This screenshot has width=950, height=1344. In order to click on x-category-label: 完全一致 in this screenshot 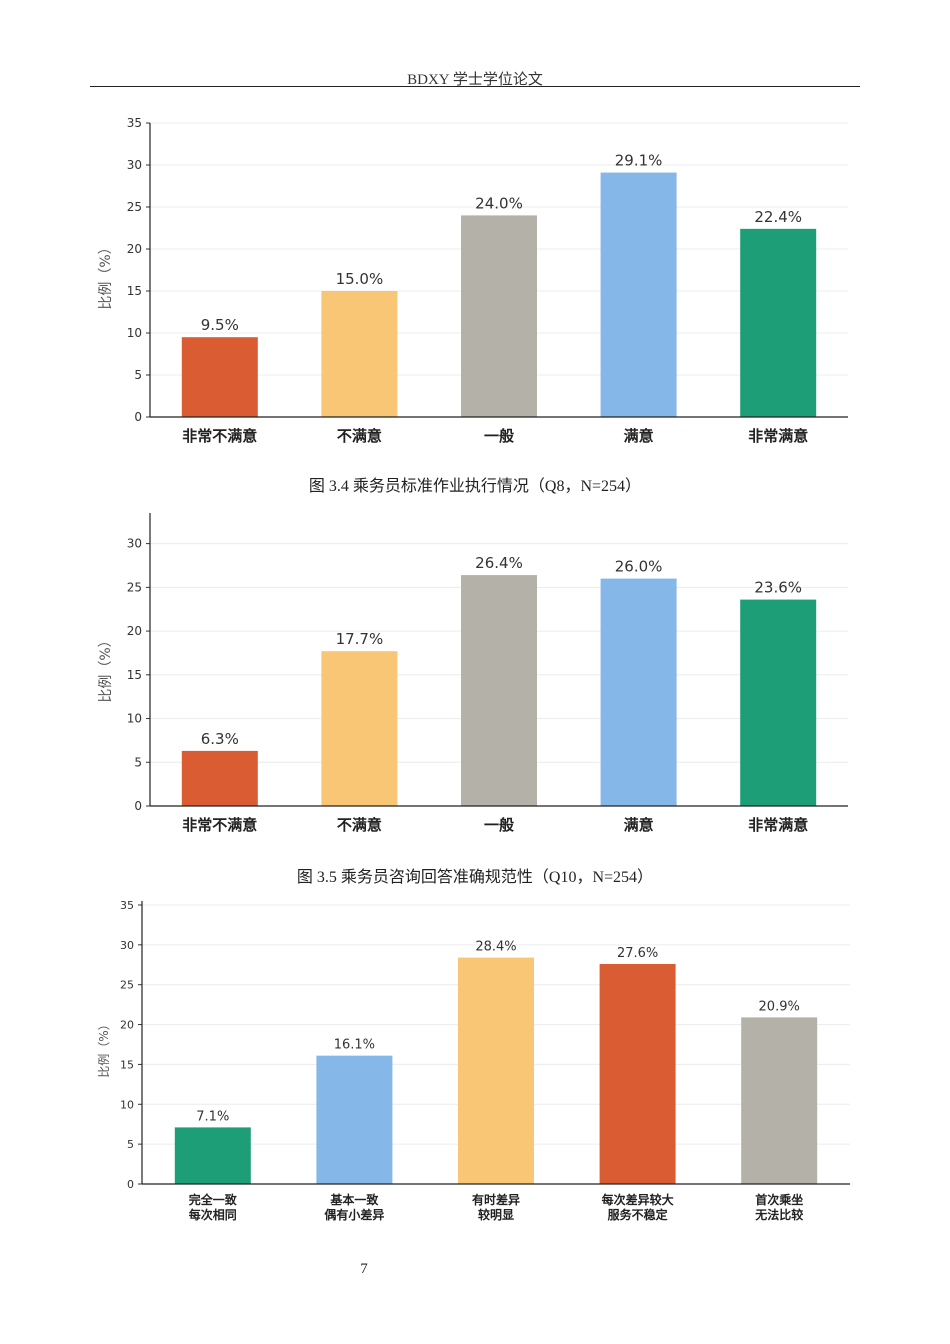, I will do `click(213, 1199)`.